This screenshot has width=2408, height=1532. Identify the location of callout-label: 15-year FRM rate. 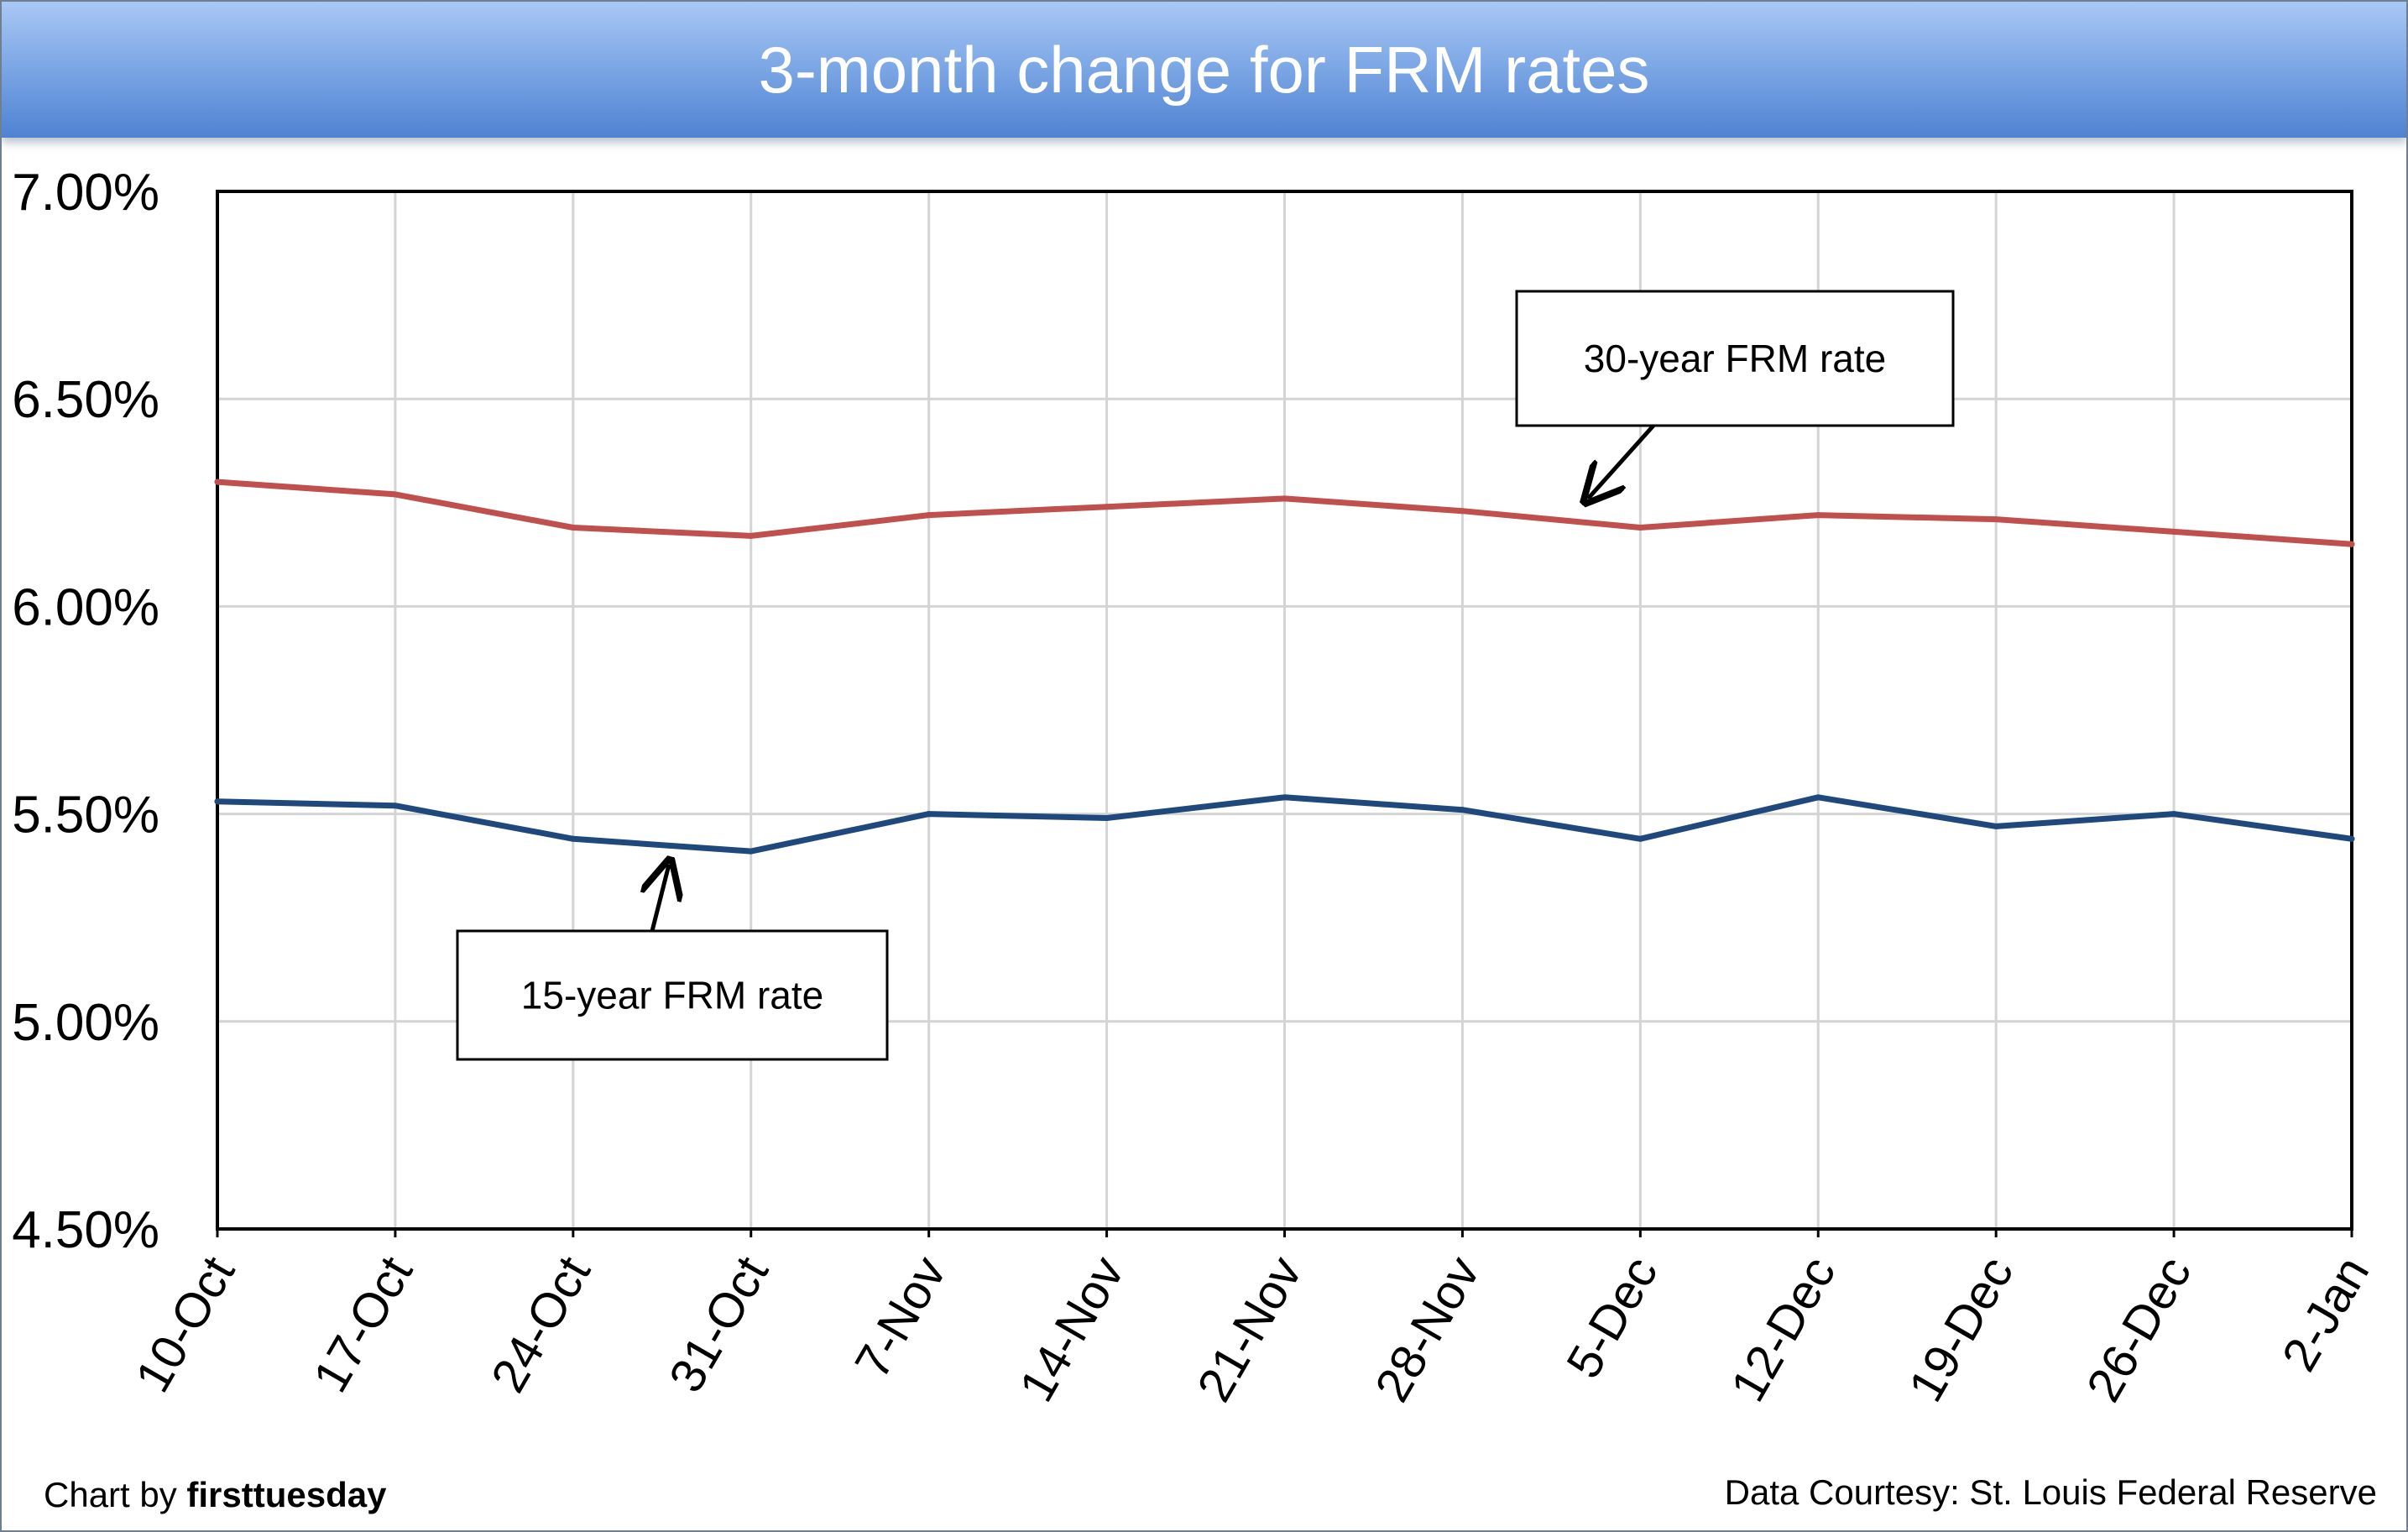
(672, 995).